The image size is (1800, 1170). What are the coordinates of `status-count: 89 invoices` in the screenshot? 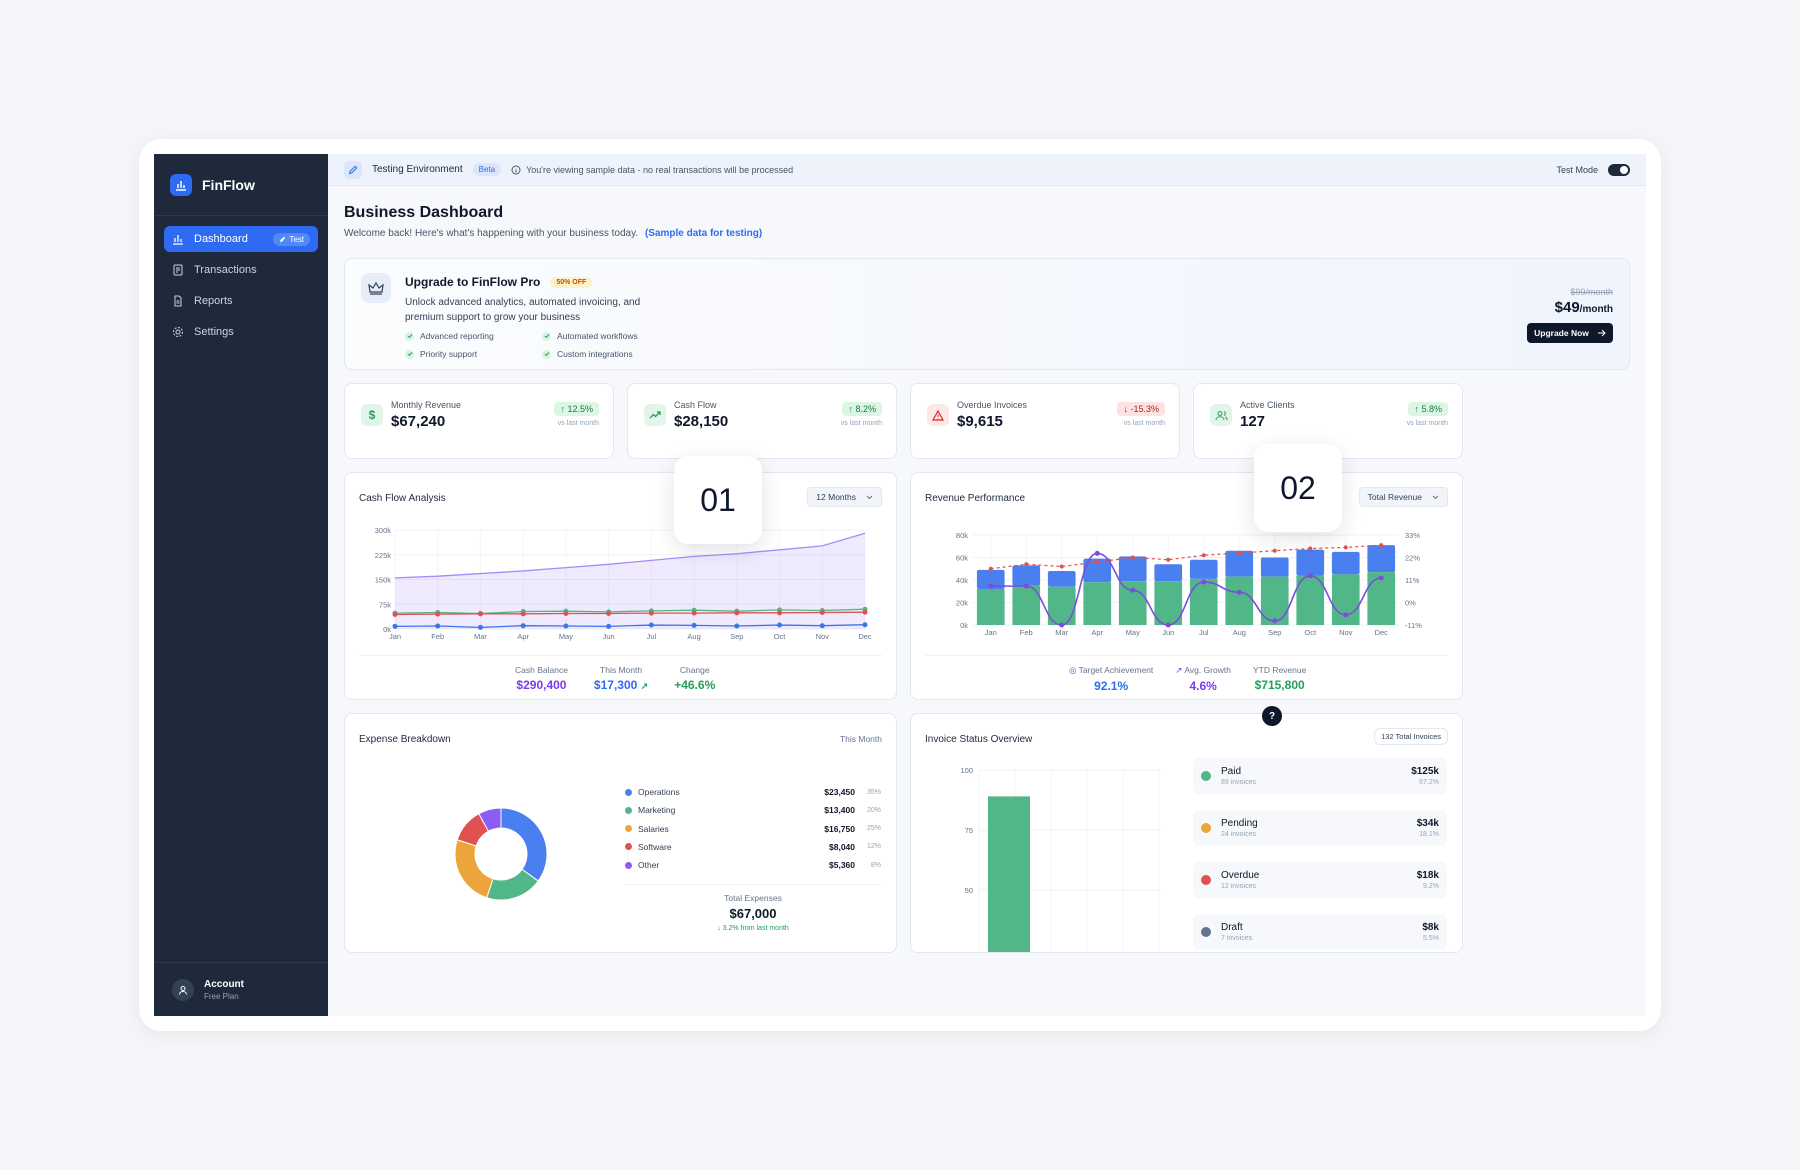 It's located at (1239, 782).